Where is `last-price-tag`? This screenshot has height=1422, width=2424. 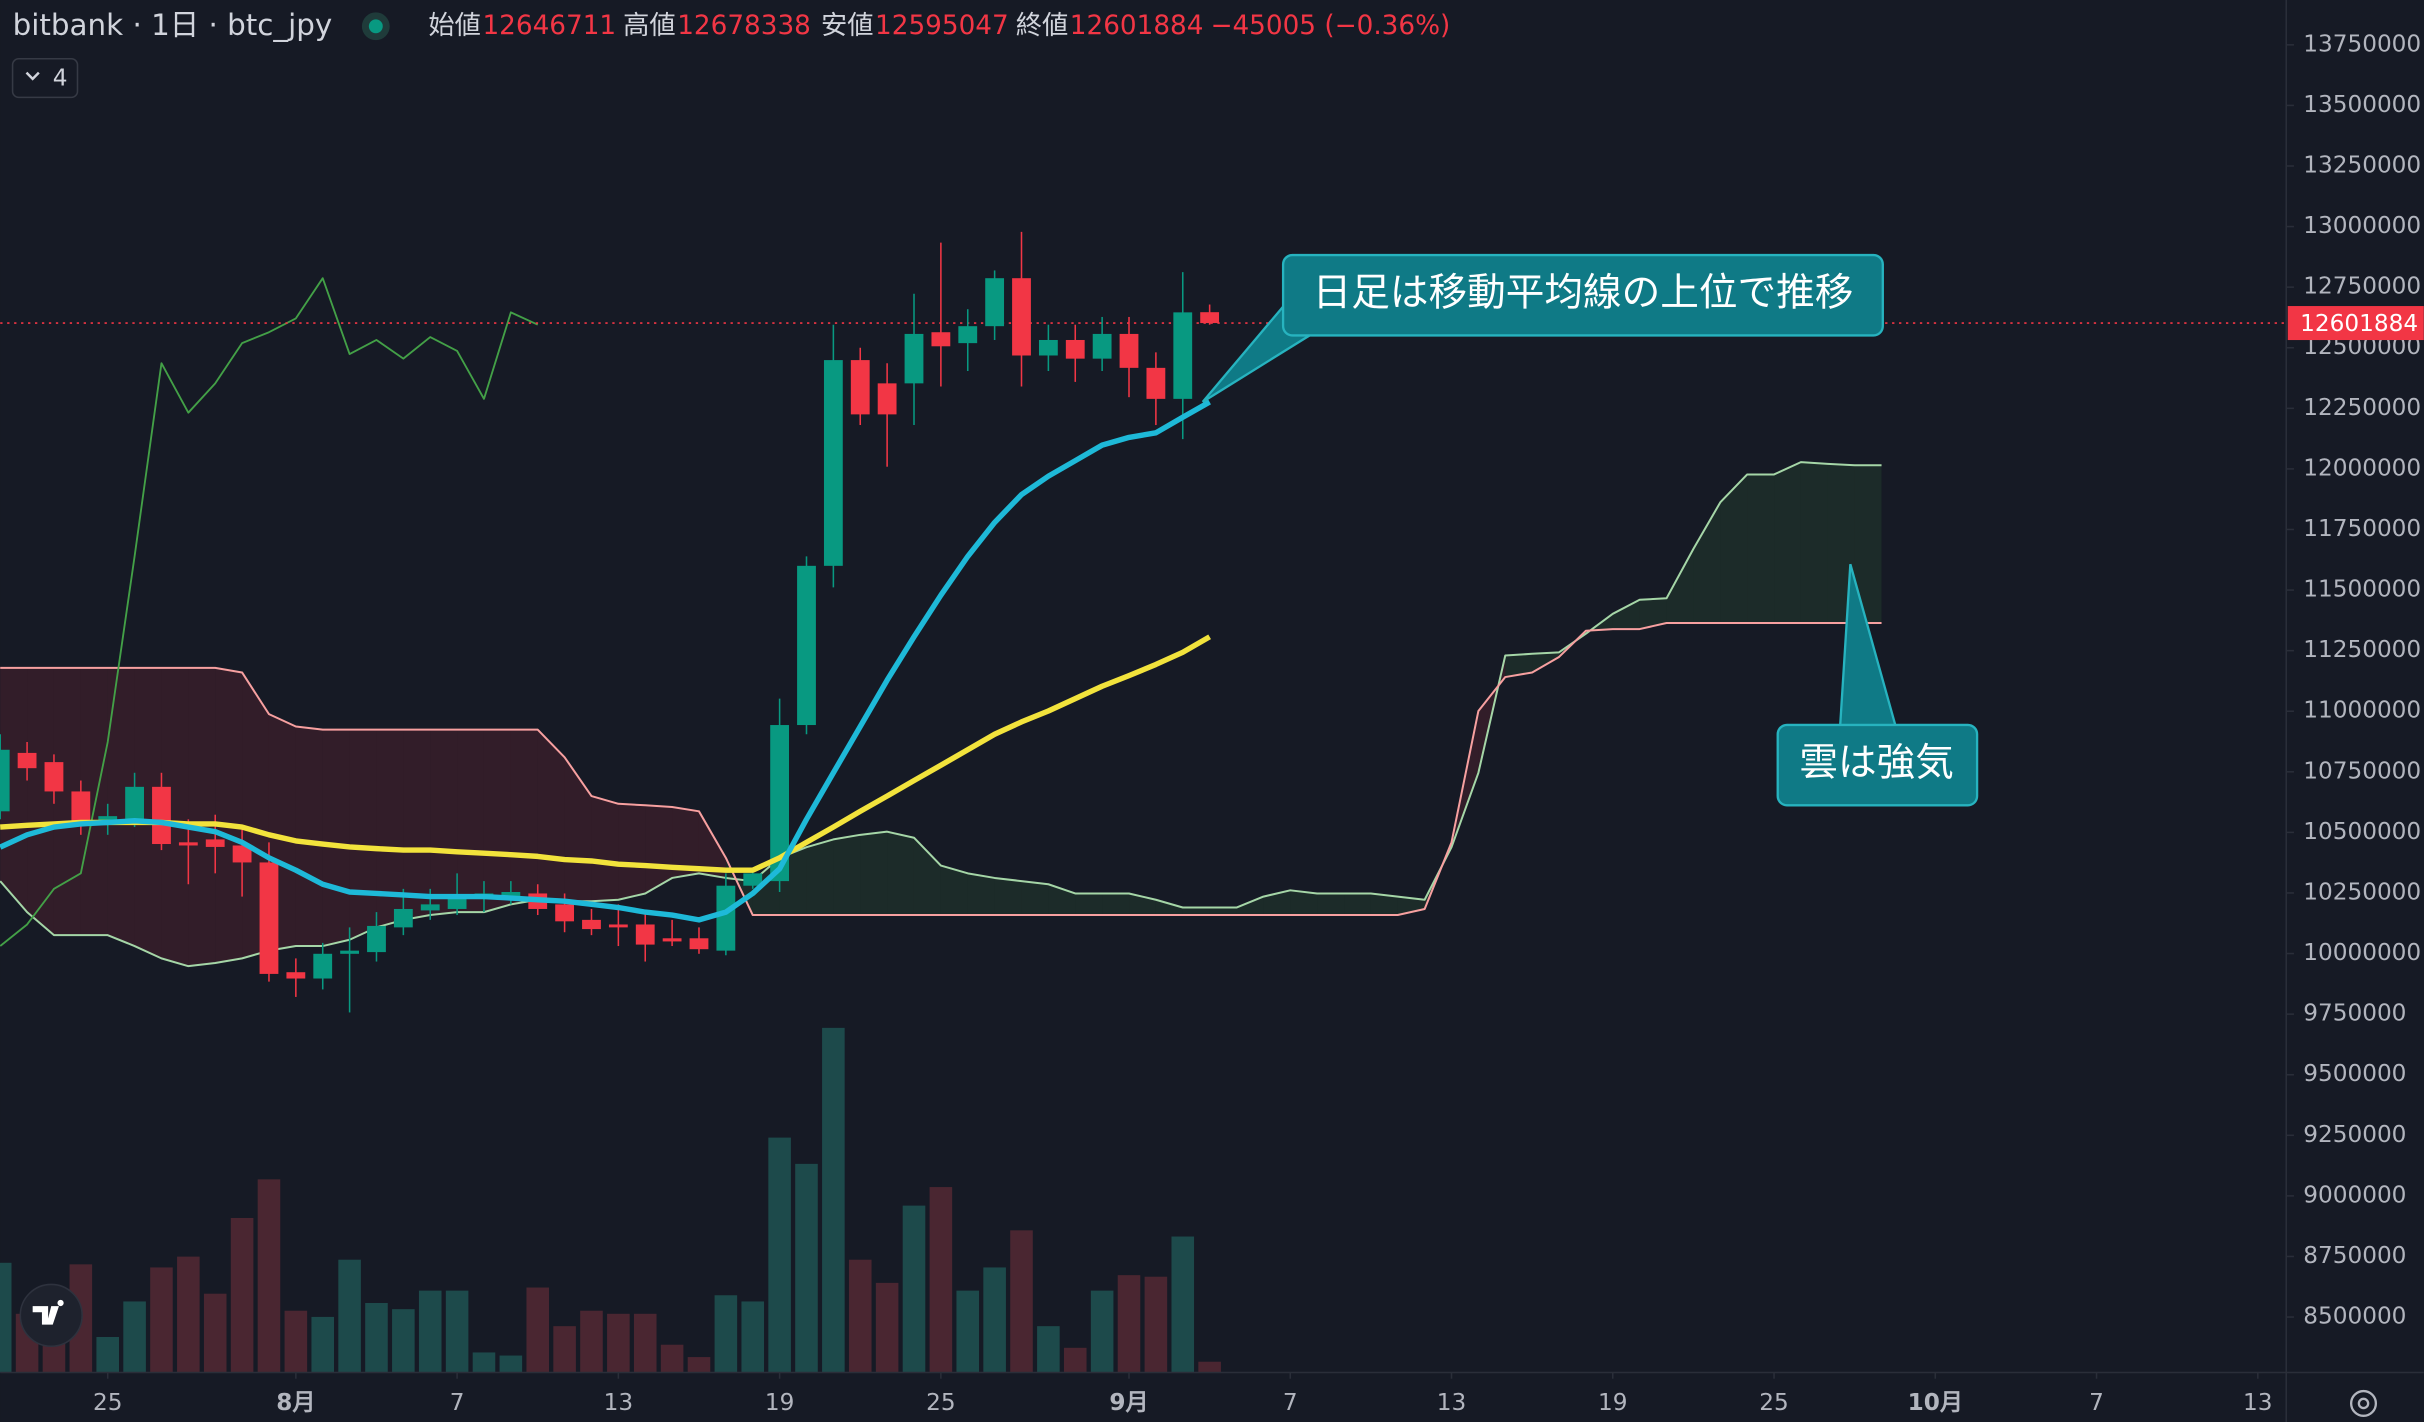 last-price-tag is located at coordinates (2355, 323).